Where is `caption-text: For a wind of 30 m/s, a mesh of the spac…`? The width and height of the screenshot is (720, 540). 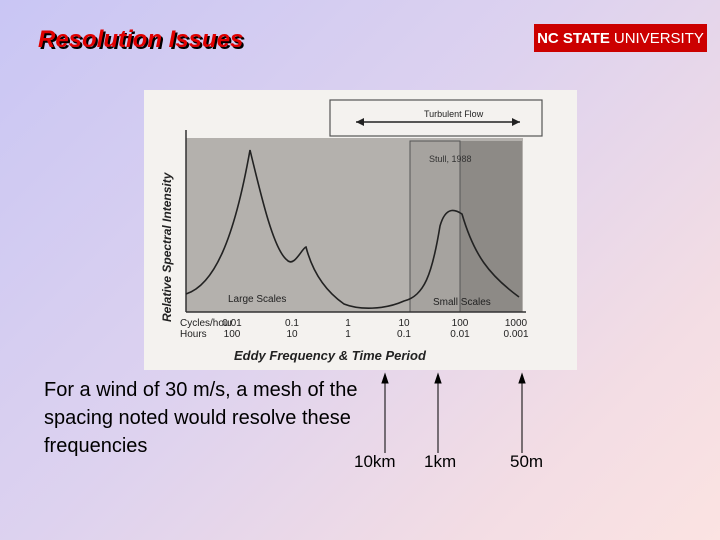 caption-text: For a wind of 30 m/s, a mesh of the spac… is located at coordinates (201, 418).